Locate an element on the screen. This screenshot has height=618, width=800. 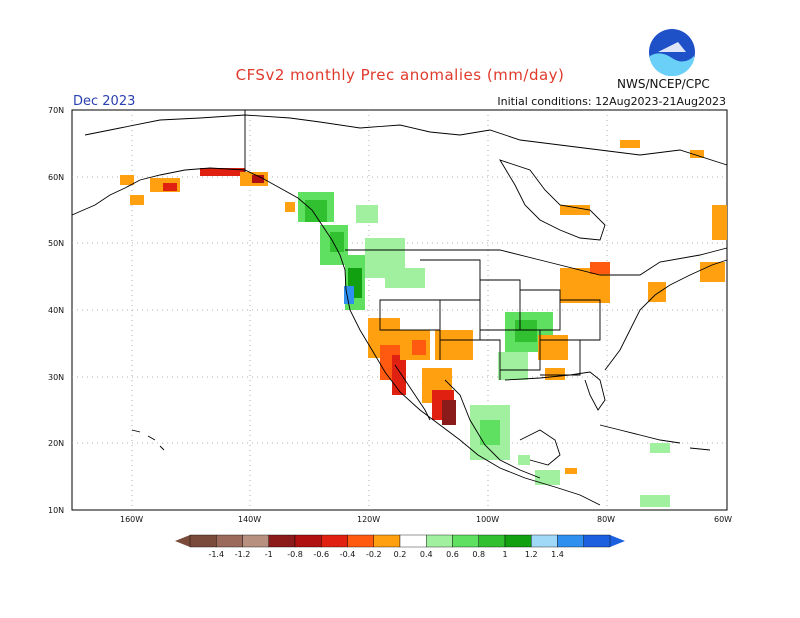
colorbar-tick-label: -0.4 is located at coordinates (348, 554).